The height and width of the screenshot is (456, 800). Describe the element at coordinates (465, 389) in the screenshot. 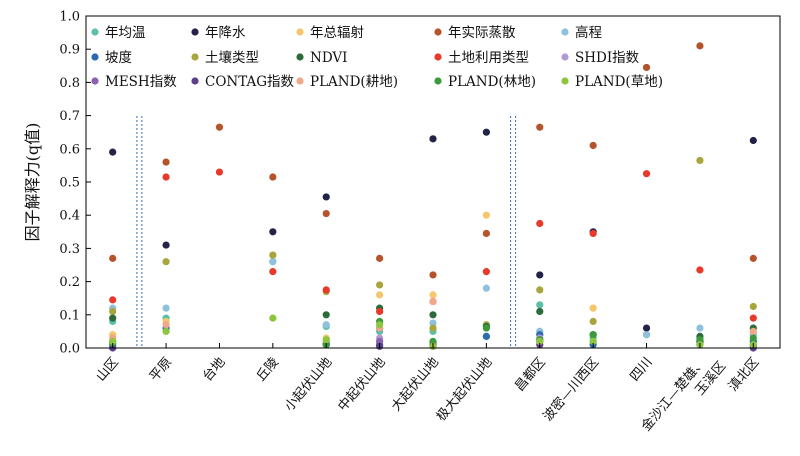

I see `x-tick-label: 极大起伏山地` at that location.